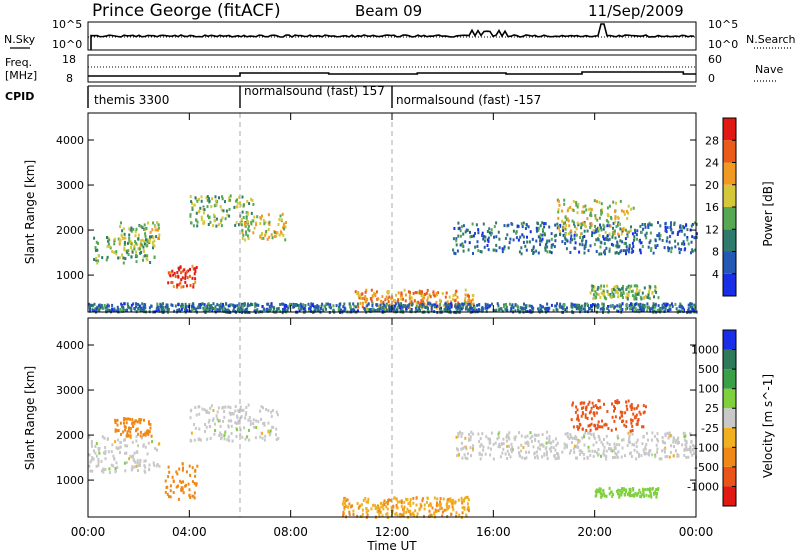 This screenshot has width=800, height=558. Describe the element at coordinates (729, 195) in the screenshot. I see `power-colorbar-segment` at that location.